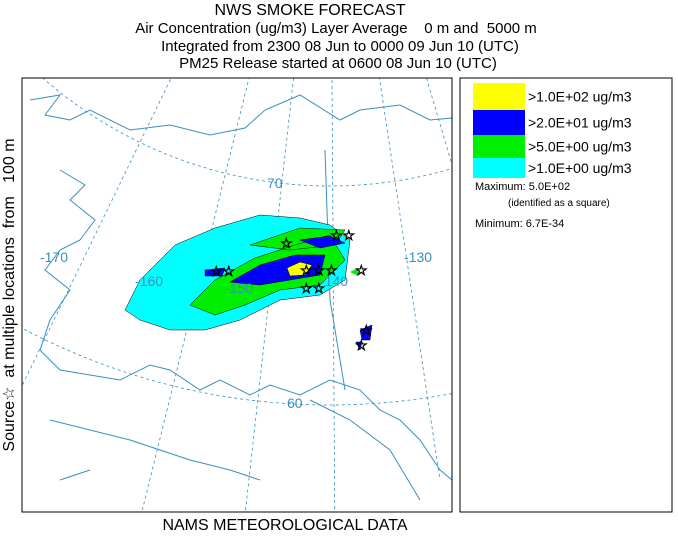 Image resolution: width=678 pixels, height=537 pixels. Describe the element at coordinates (149, 281) in the screenshot. I see `lon-label: -160` at that location.